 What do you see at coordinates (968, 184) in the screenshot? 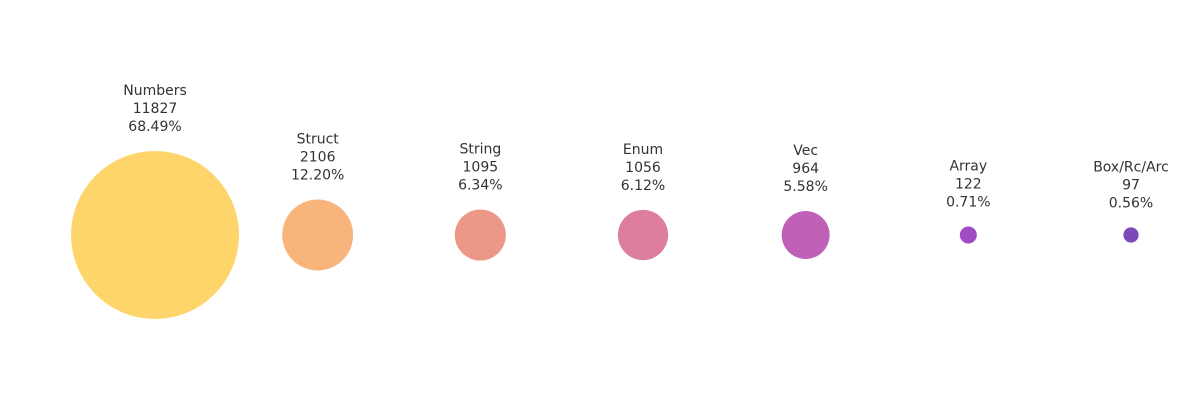
I see `bubble-value-label: 122` at bounding box center [968, 184].